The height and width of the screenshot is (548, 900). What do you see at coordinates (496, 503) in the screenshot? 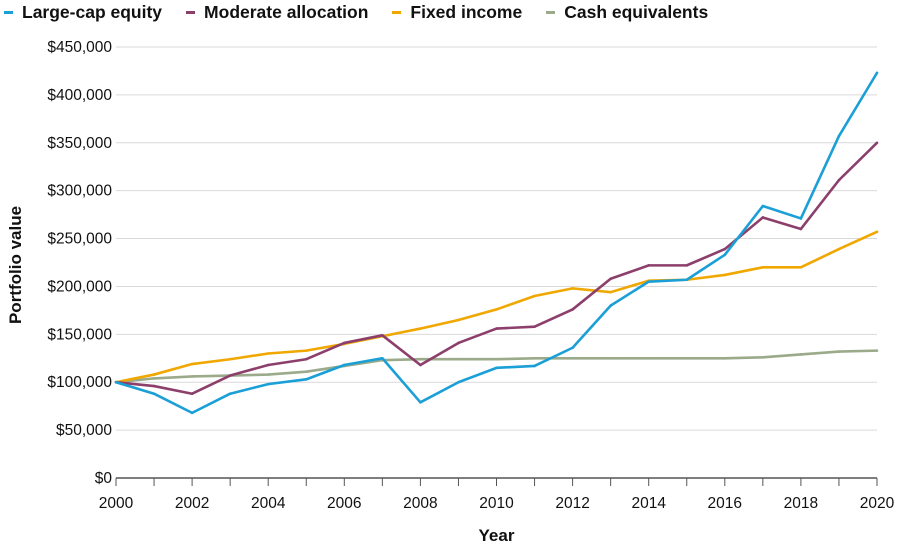
I see `x-tick-label: 2010` at bounding box center [496, 503].